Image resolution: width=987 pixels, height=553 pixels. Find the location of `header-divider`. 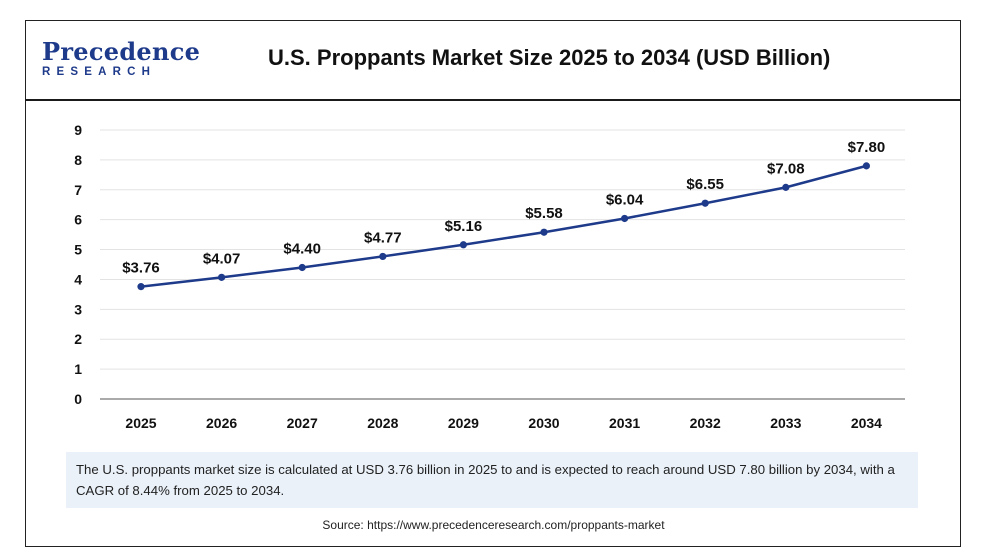

header-divider is located at coordinates (493, 100).